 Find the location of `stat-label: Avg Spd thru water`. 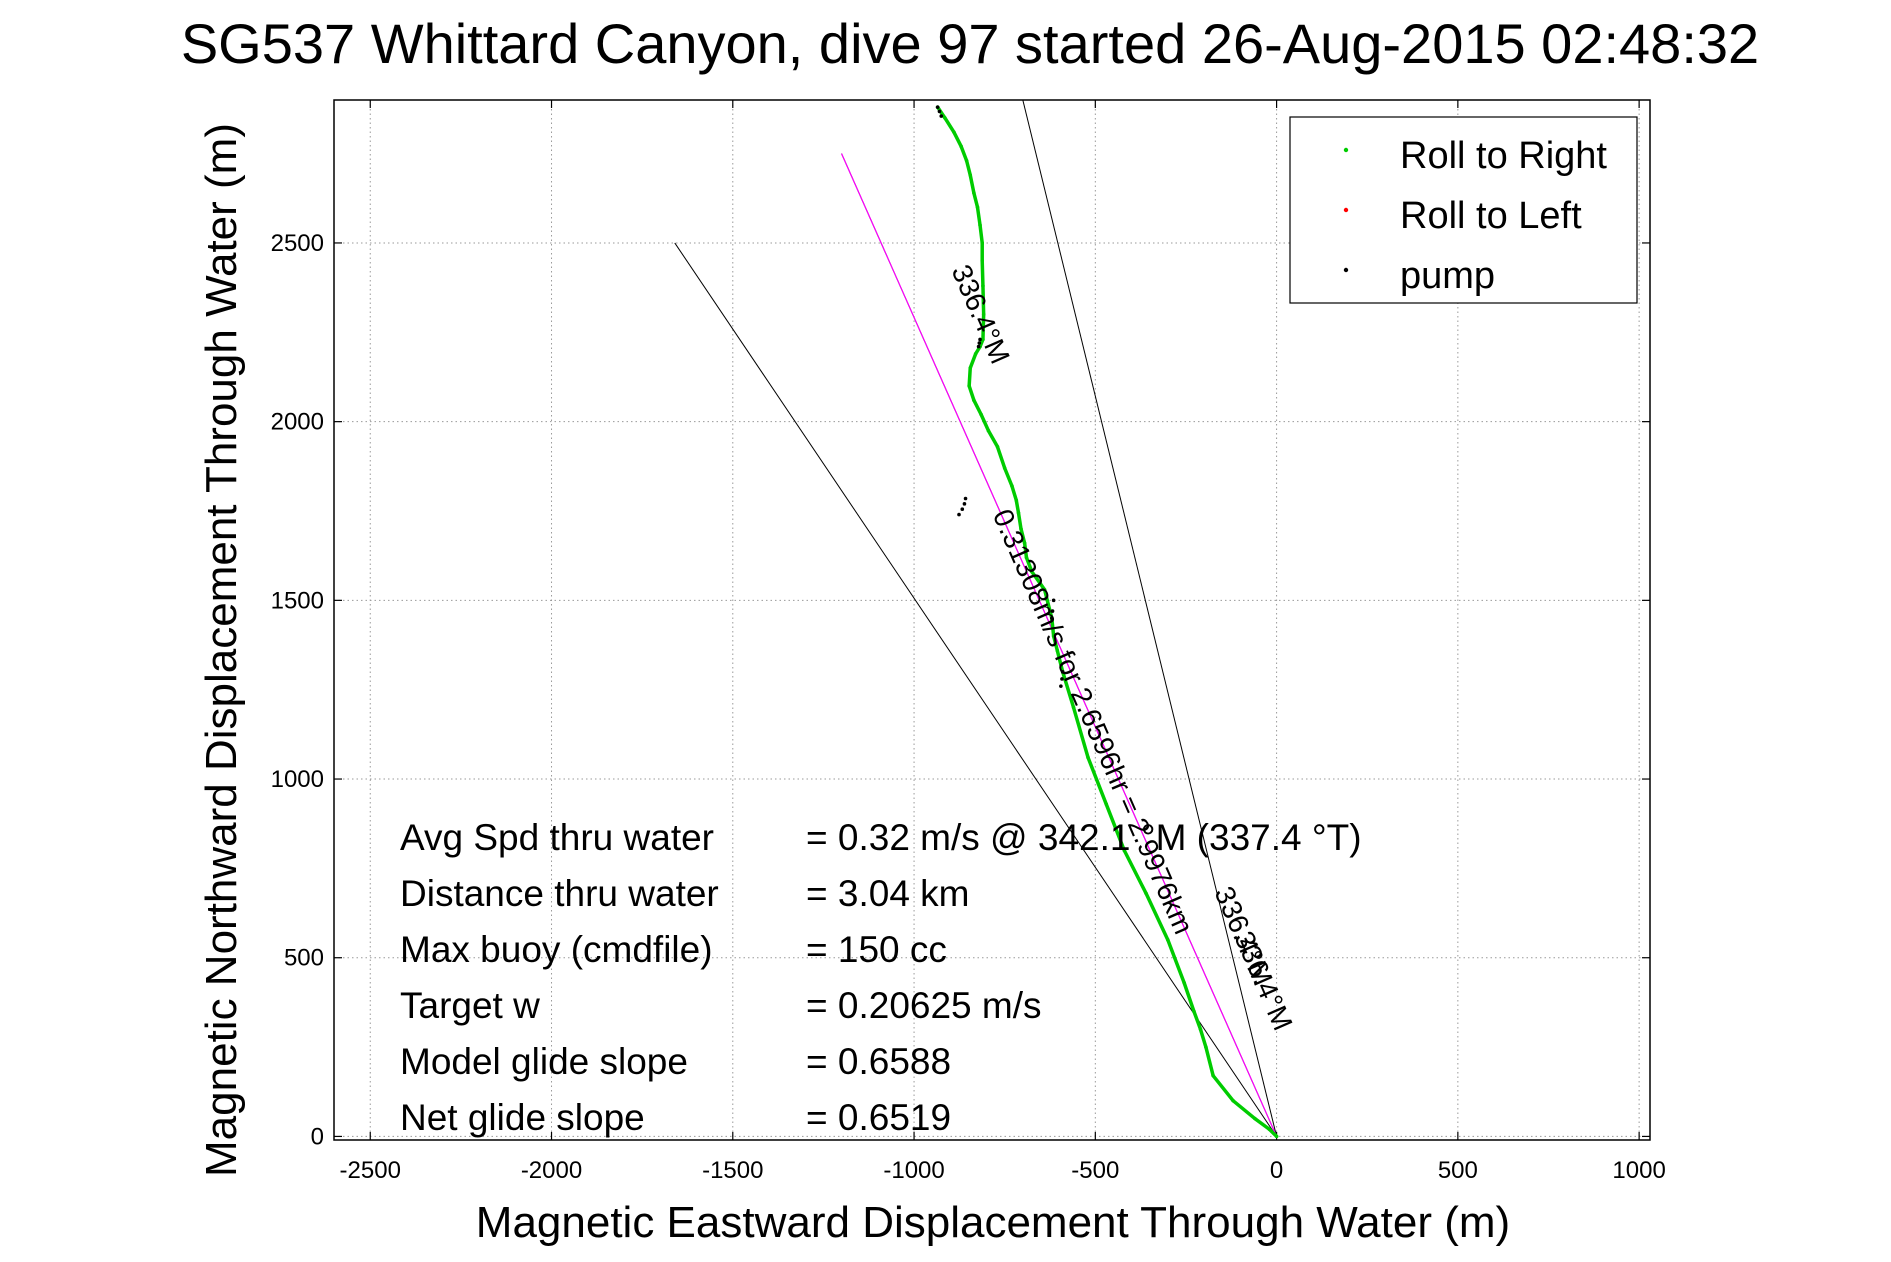

stat-label: Avg Spd thru water is located at coordinates (557, 837).